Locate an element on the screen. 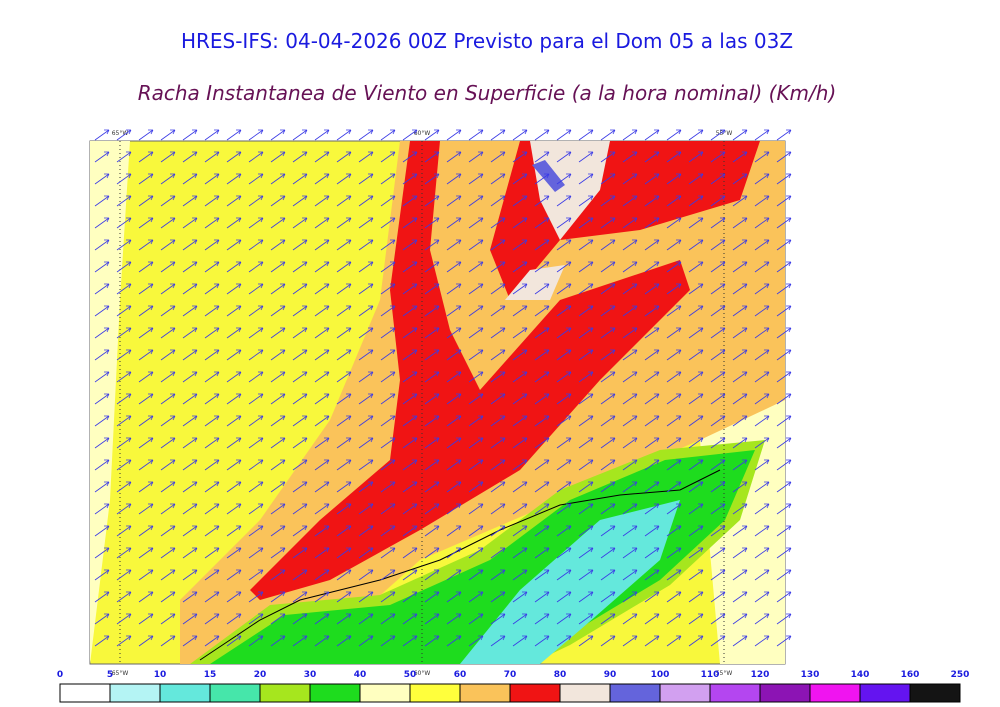 This screenshot has width=1000, height=707. colorbar-tick: 110 is located at coordinates (710, 675).